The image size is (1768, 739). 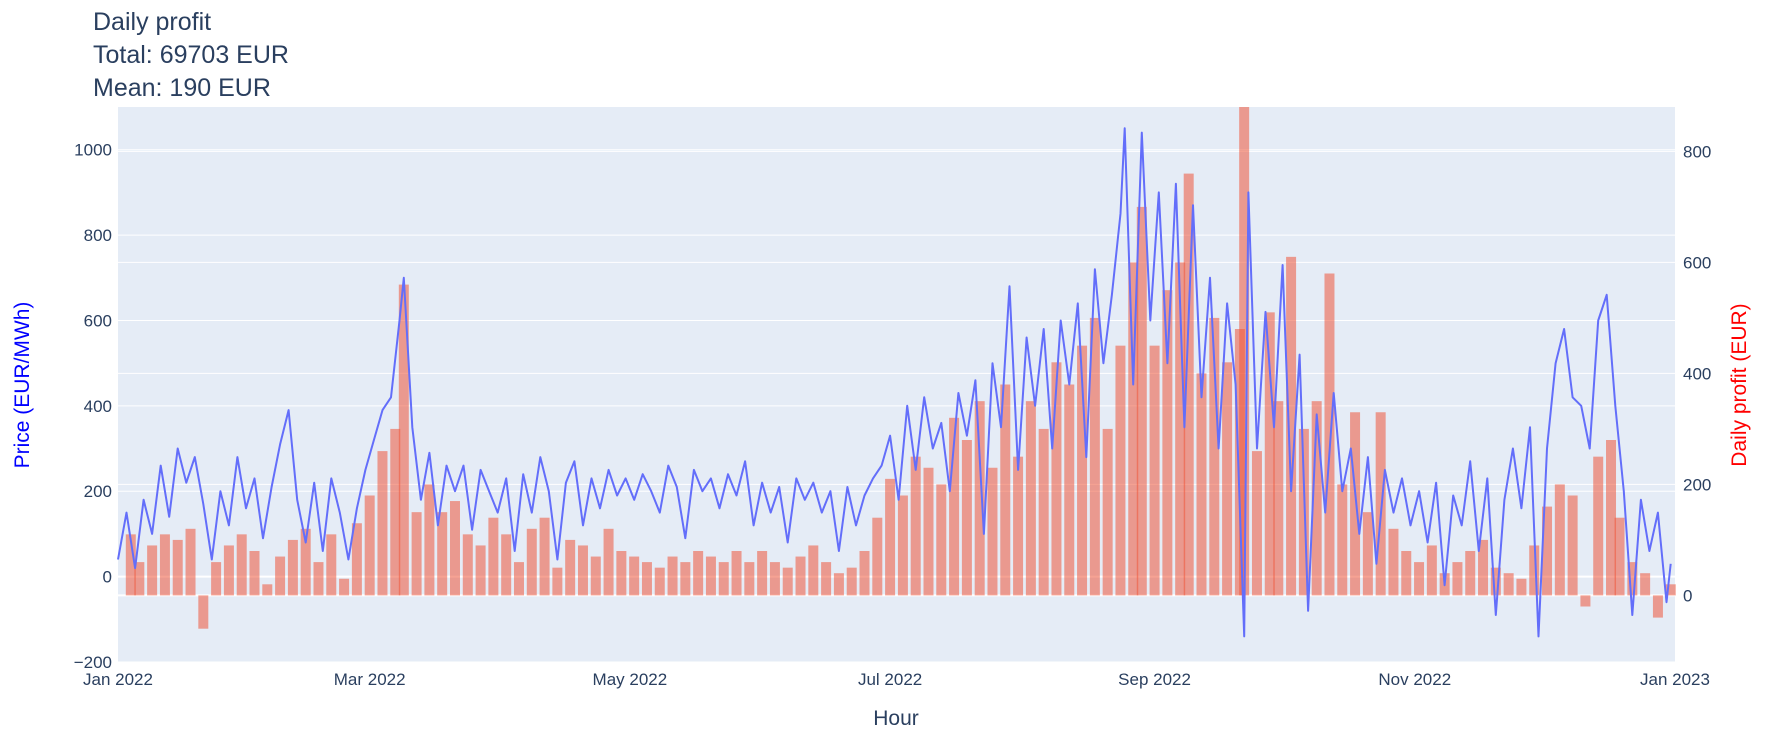 I want to click on chart-title-line-2: Total: 69703 EUR, so click(x=191, y=55).